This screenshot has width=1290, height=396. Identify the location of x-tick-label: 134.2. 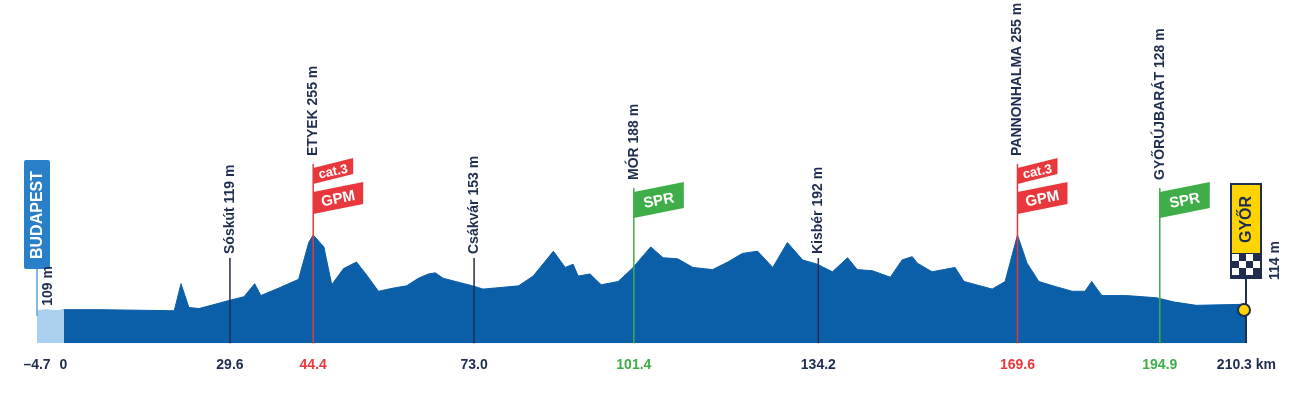
(818, 364).